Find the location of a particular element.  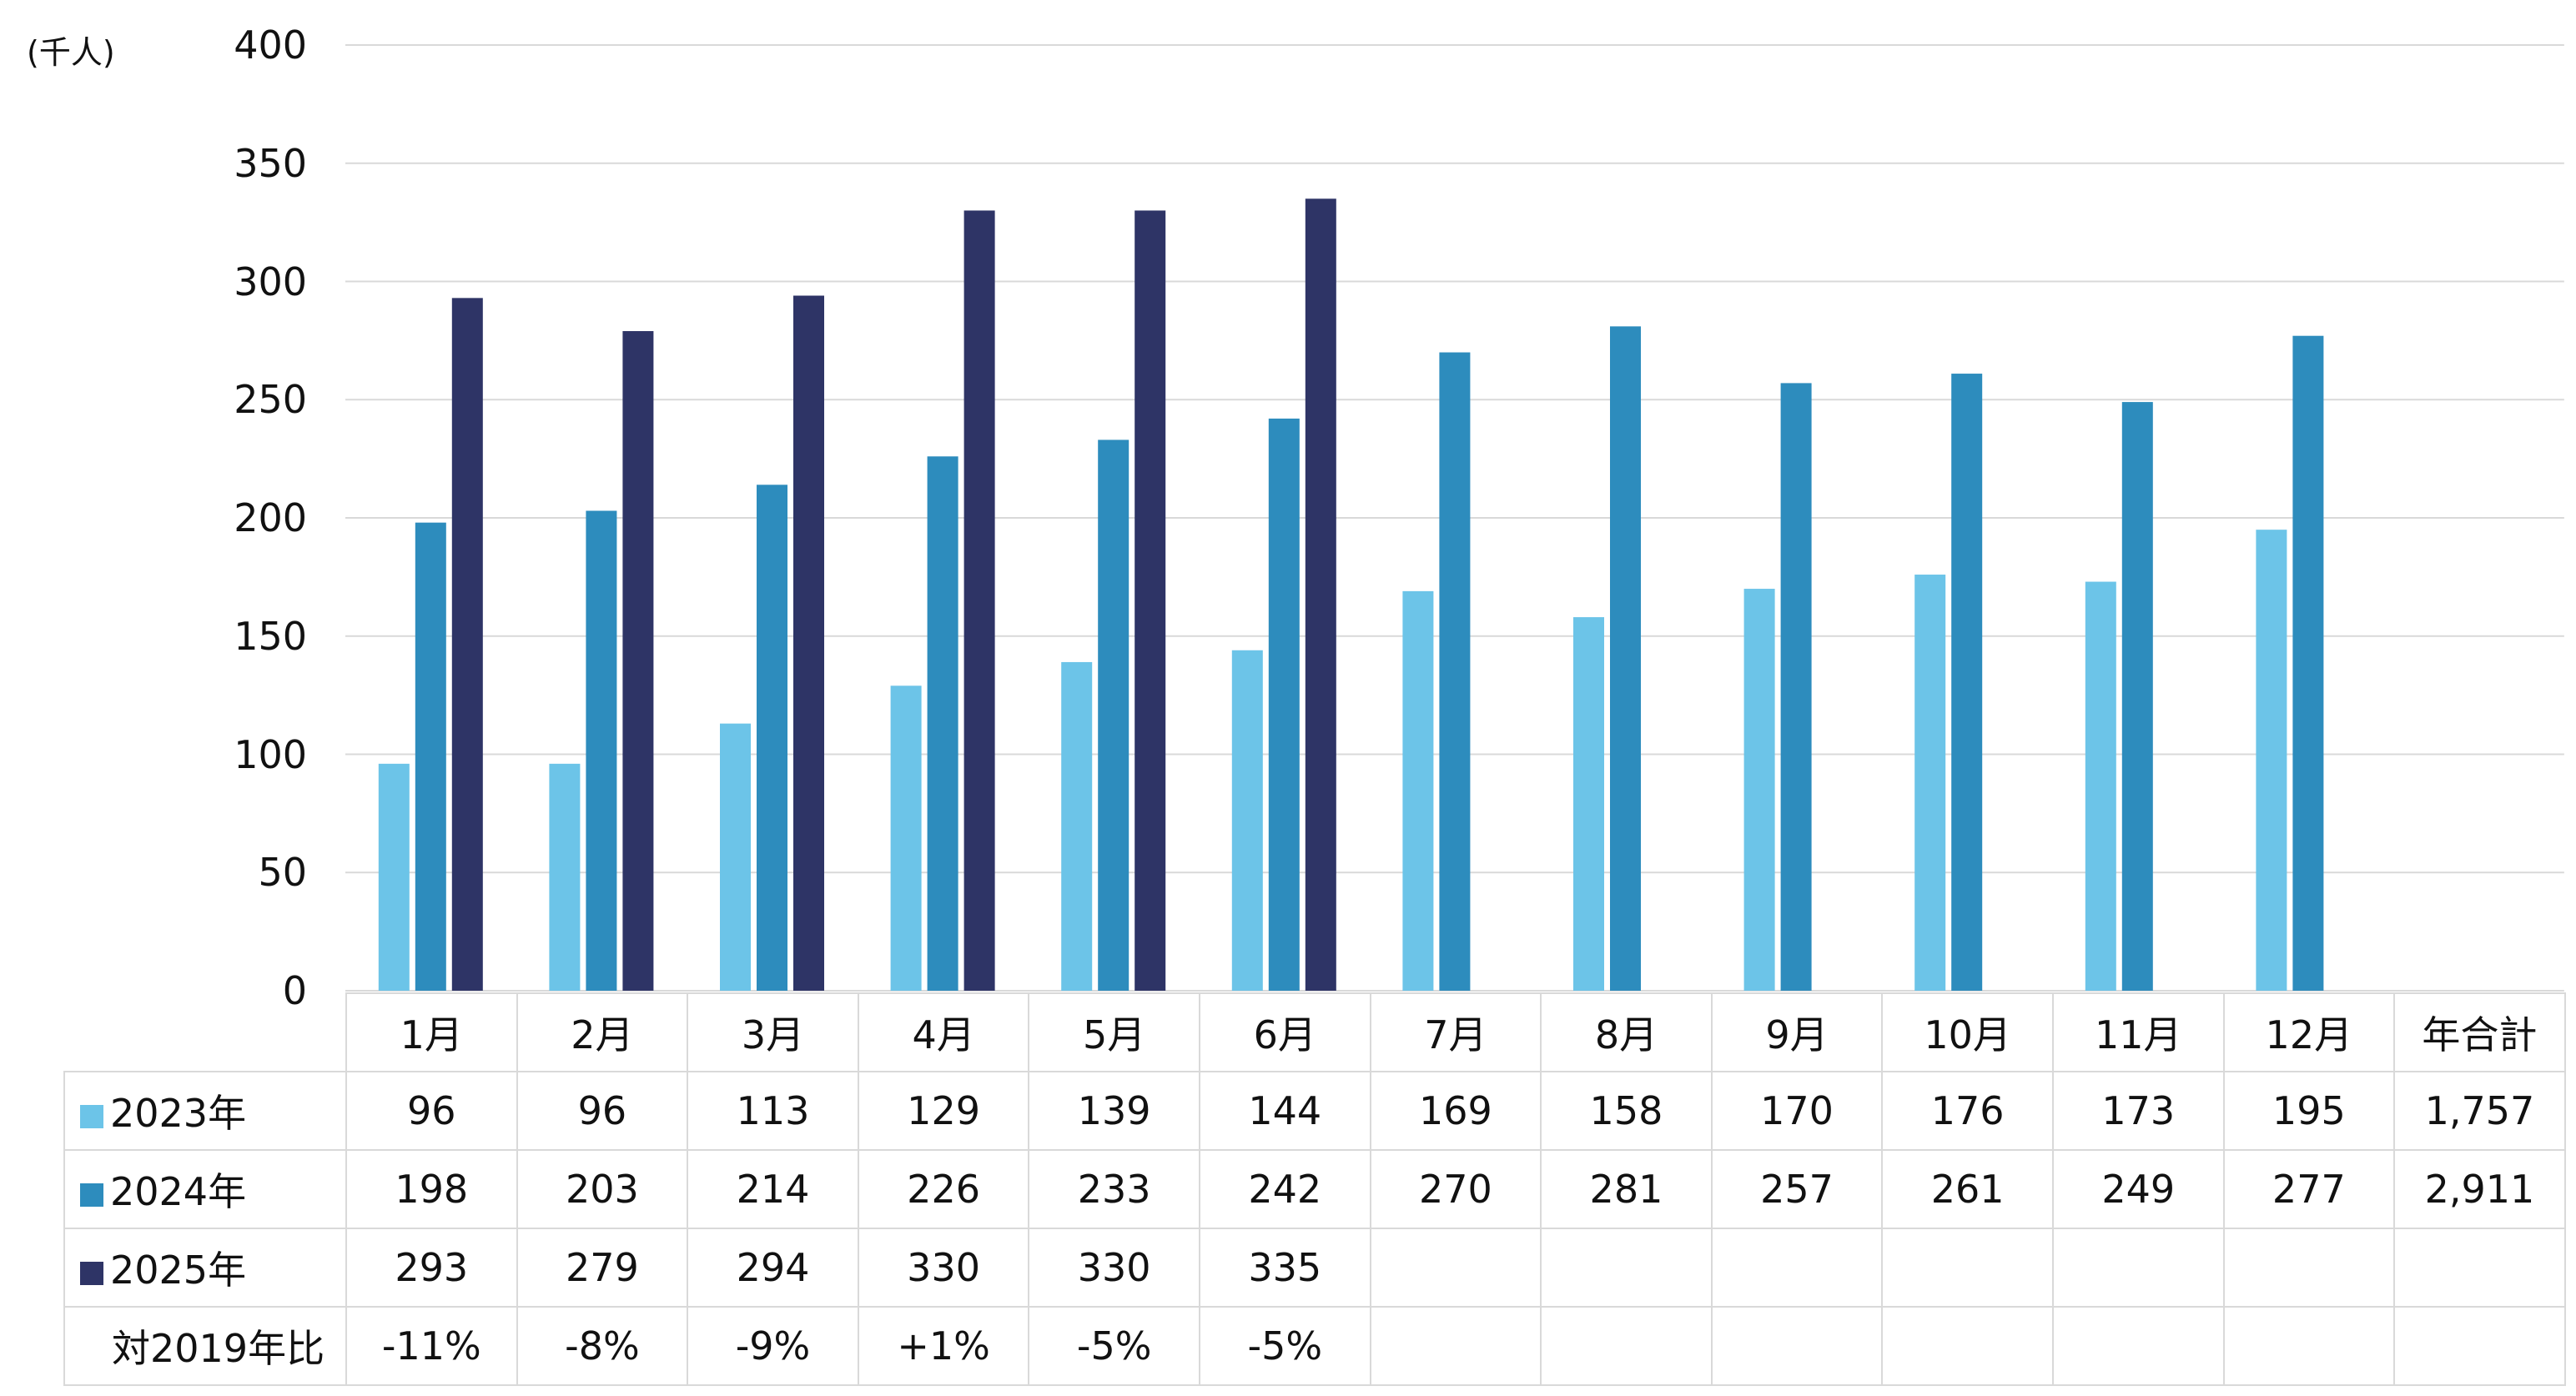

ratio-value: -8% is located at coordinates (602, 1346).